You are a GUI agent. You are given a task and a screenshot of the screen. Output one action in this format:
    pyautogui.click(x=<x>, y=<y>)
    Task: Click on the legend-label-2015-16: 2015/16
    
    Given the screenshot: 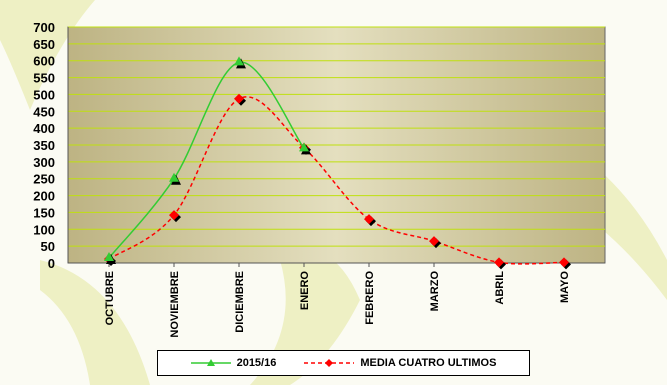 What is the action you would take?
    pyautogui.click(x=256, y=363)
    